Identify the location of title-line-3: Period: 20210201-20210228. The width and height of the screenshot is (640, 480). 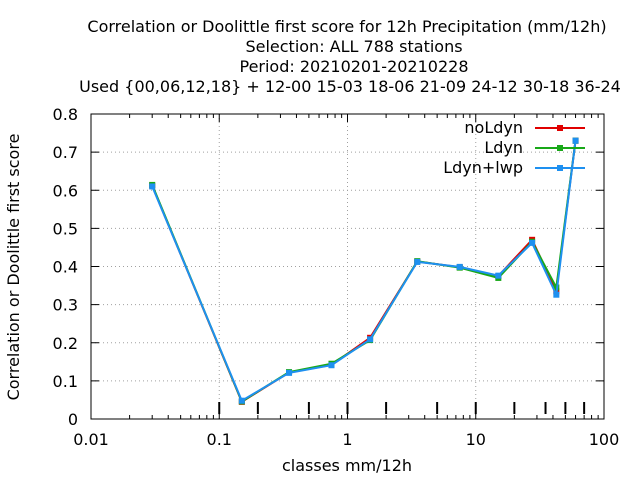
(353, 66).